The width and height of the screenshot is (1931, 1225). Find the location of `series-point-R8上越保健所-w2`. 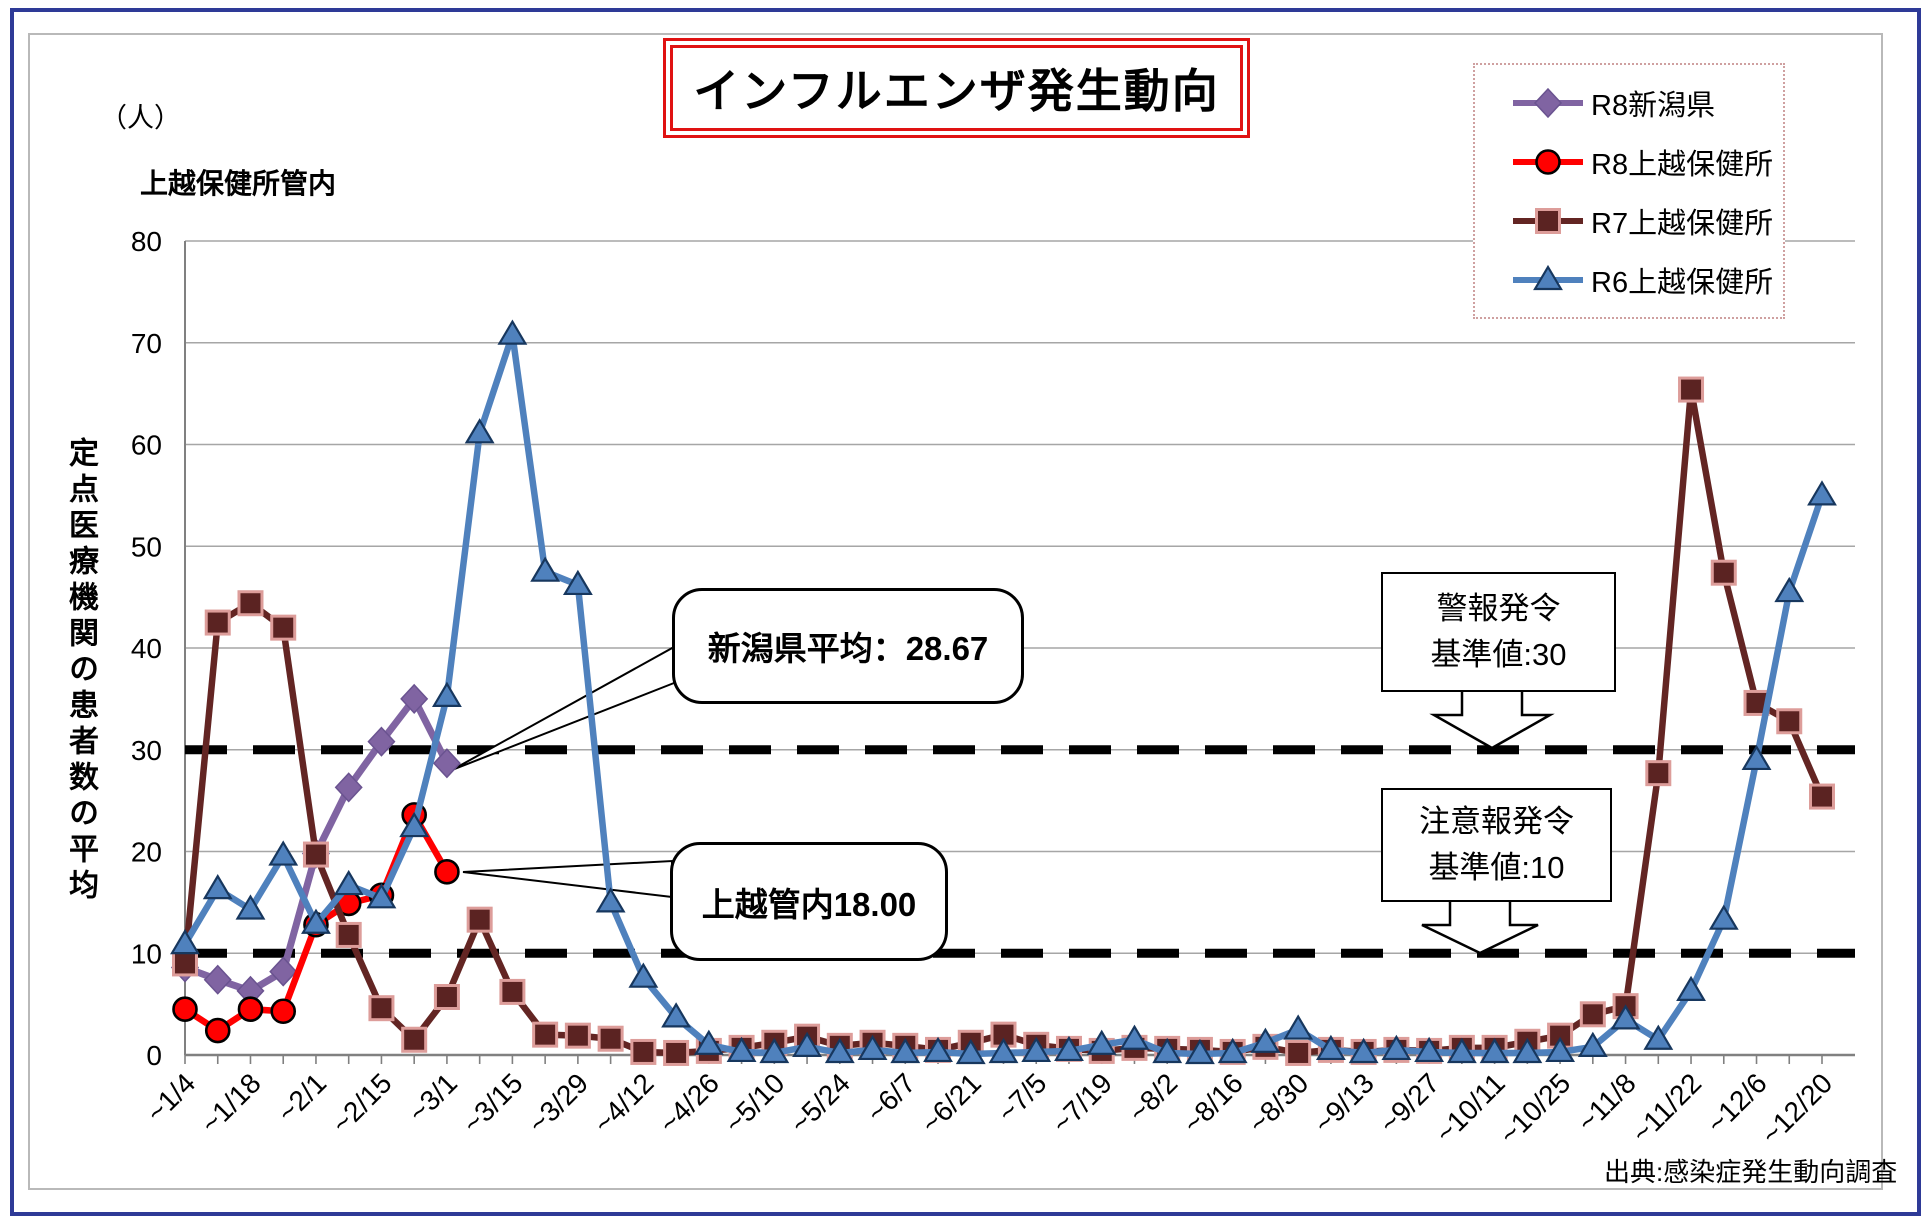

series-point-R8上越保健所-w2 is located at coordinates (250, 1009).